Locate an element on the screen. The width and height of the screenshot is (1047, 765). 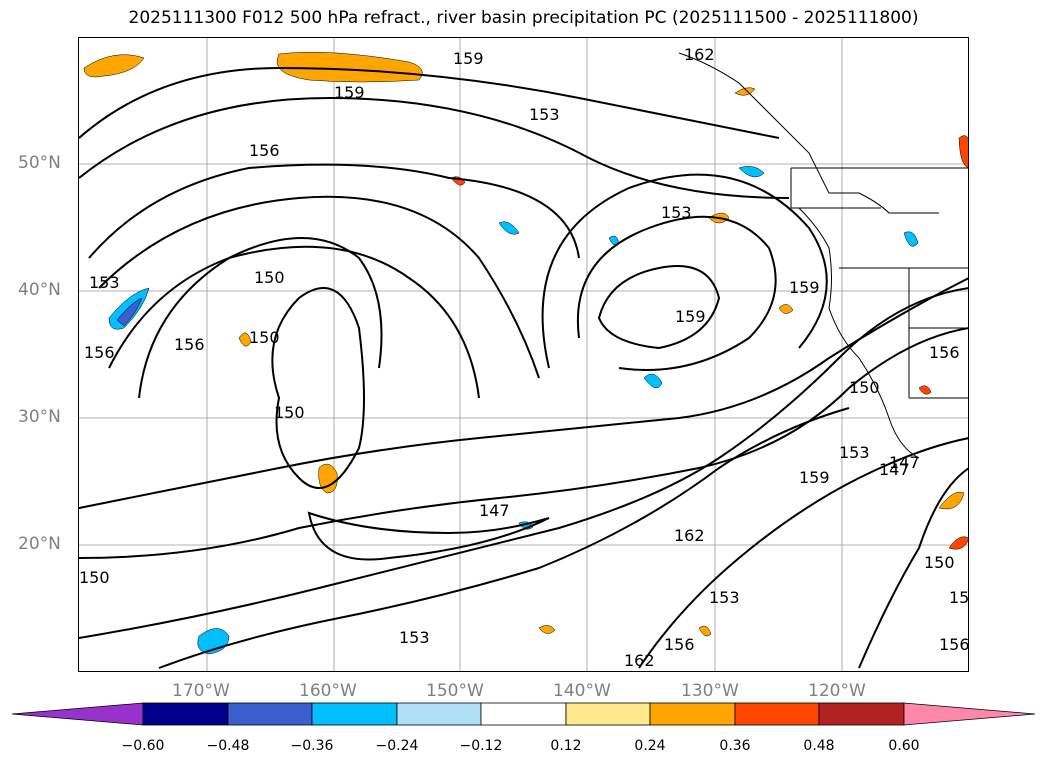
colorbar-tick: −0.60 is located at coordinates (143, 746).